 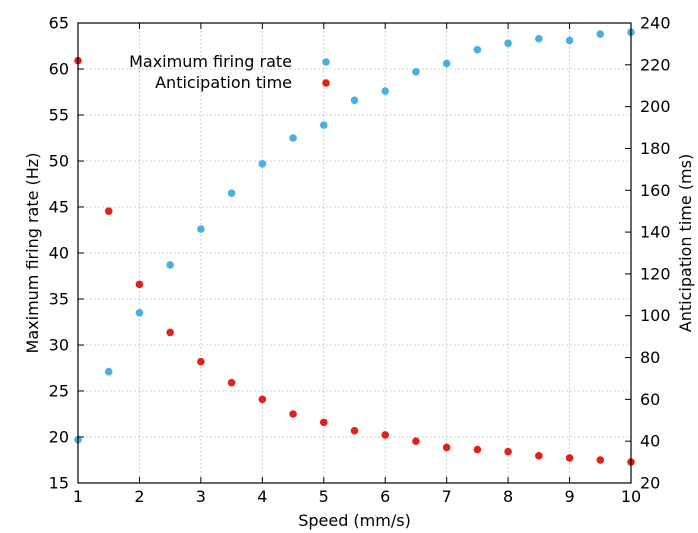 I want to click on y2-tick-label: 120, so click(x=655, y=273).